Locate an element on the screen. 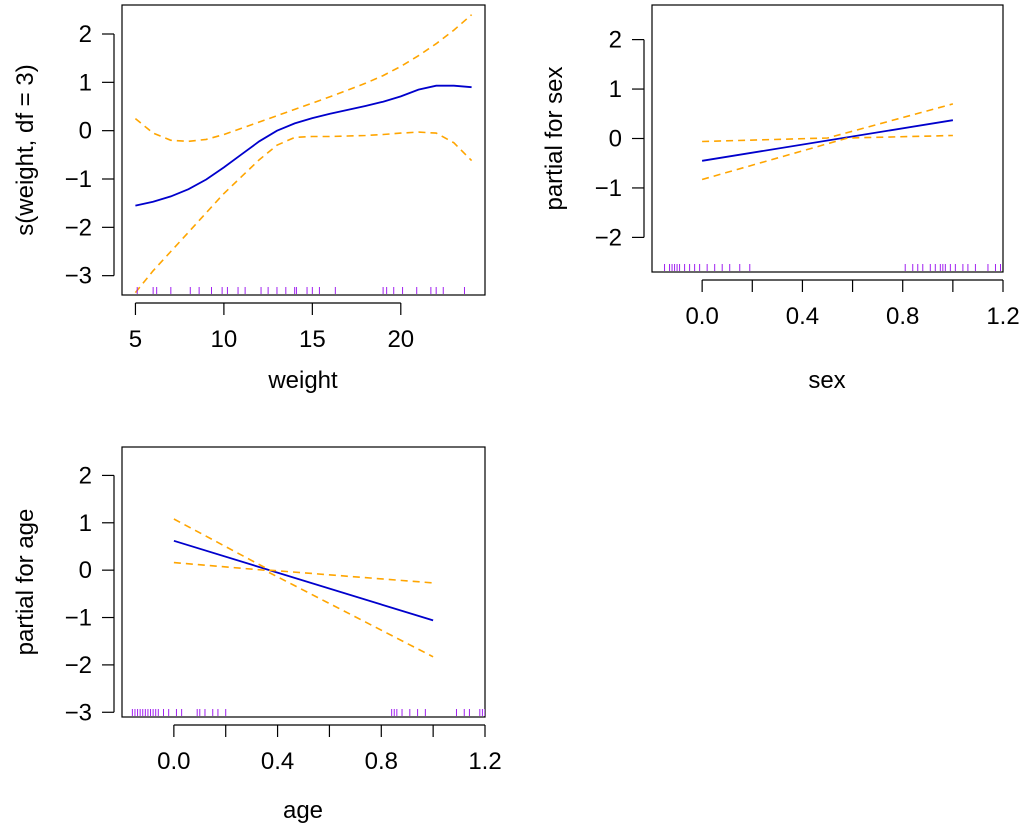  sex-x-tick-label: 0.4 is located at coordinates (802, 316).